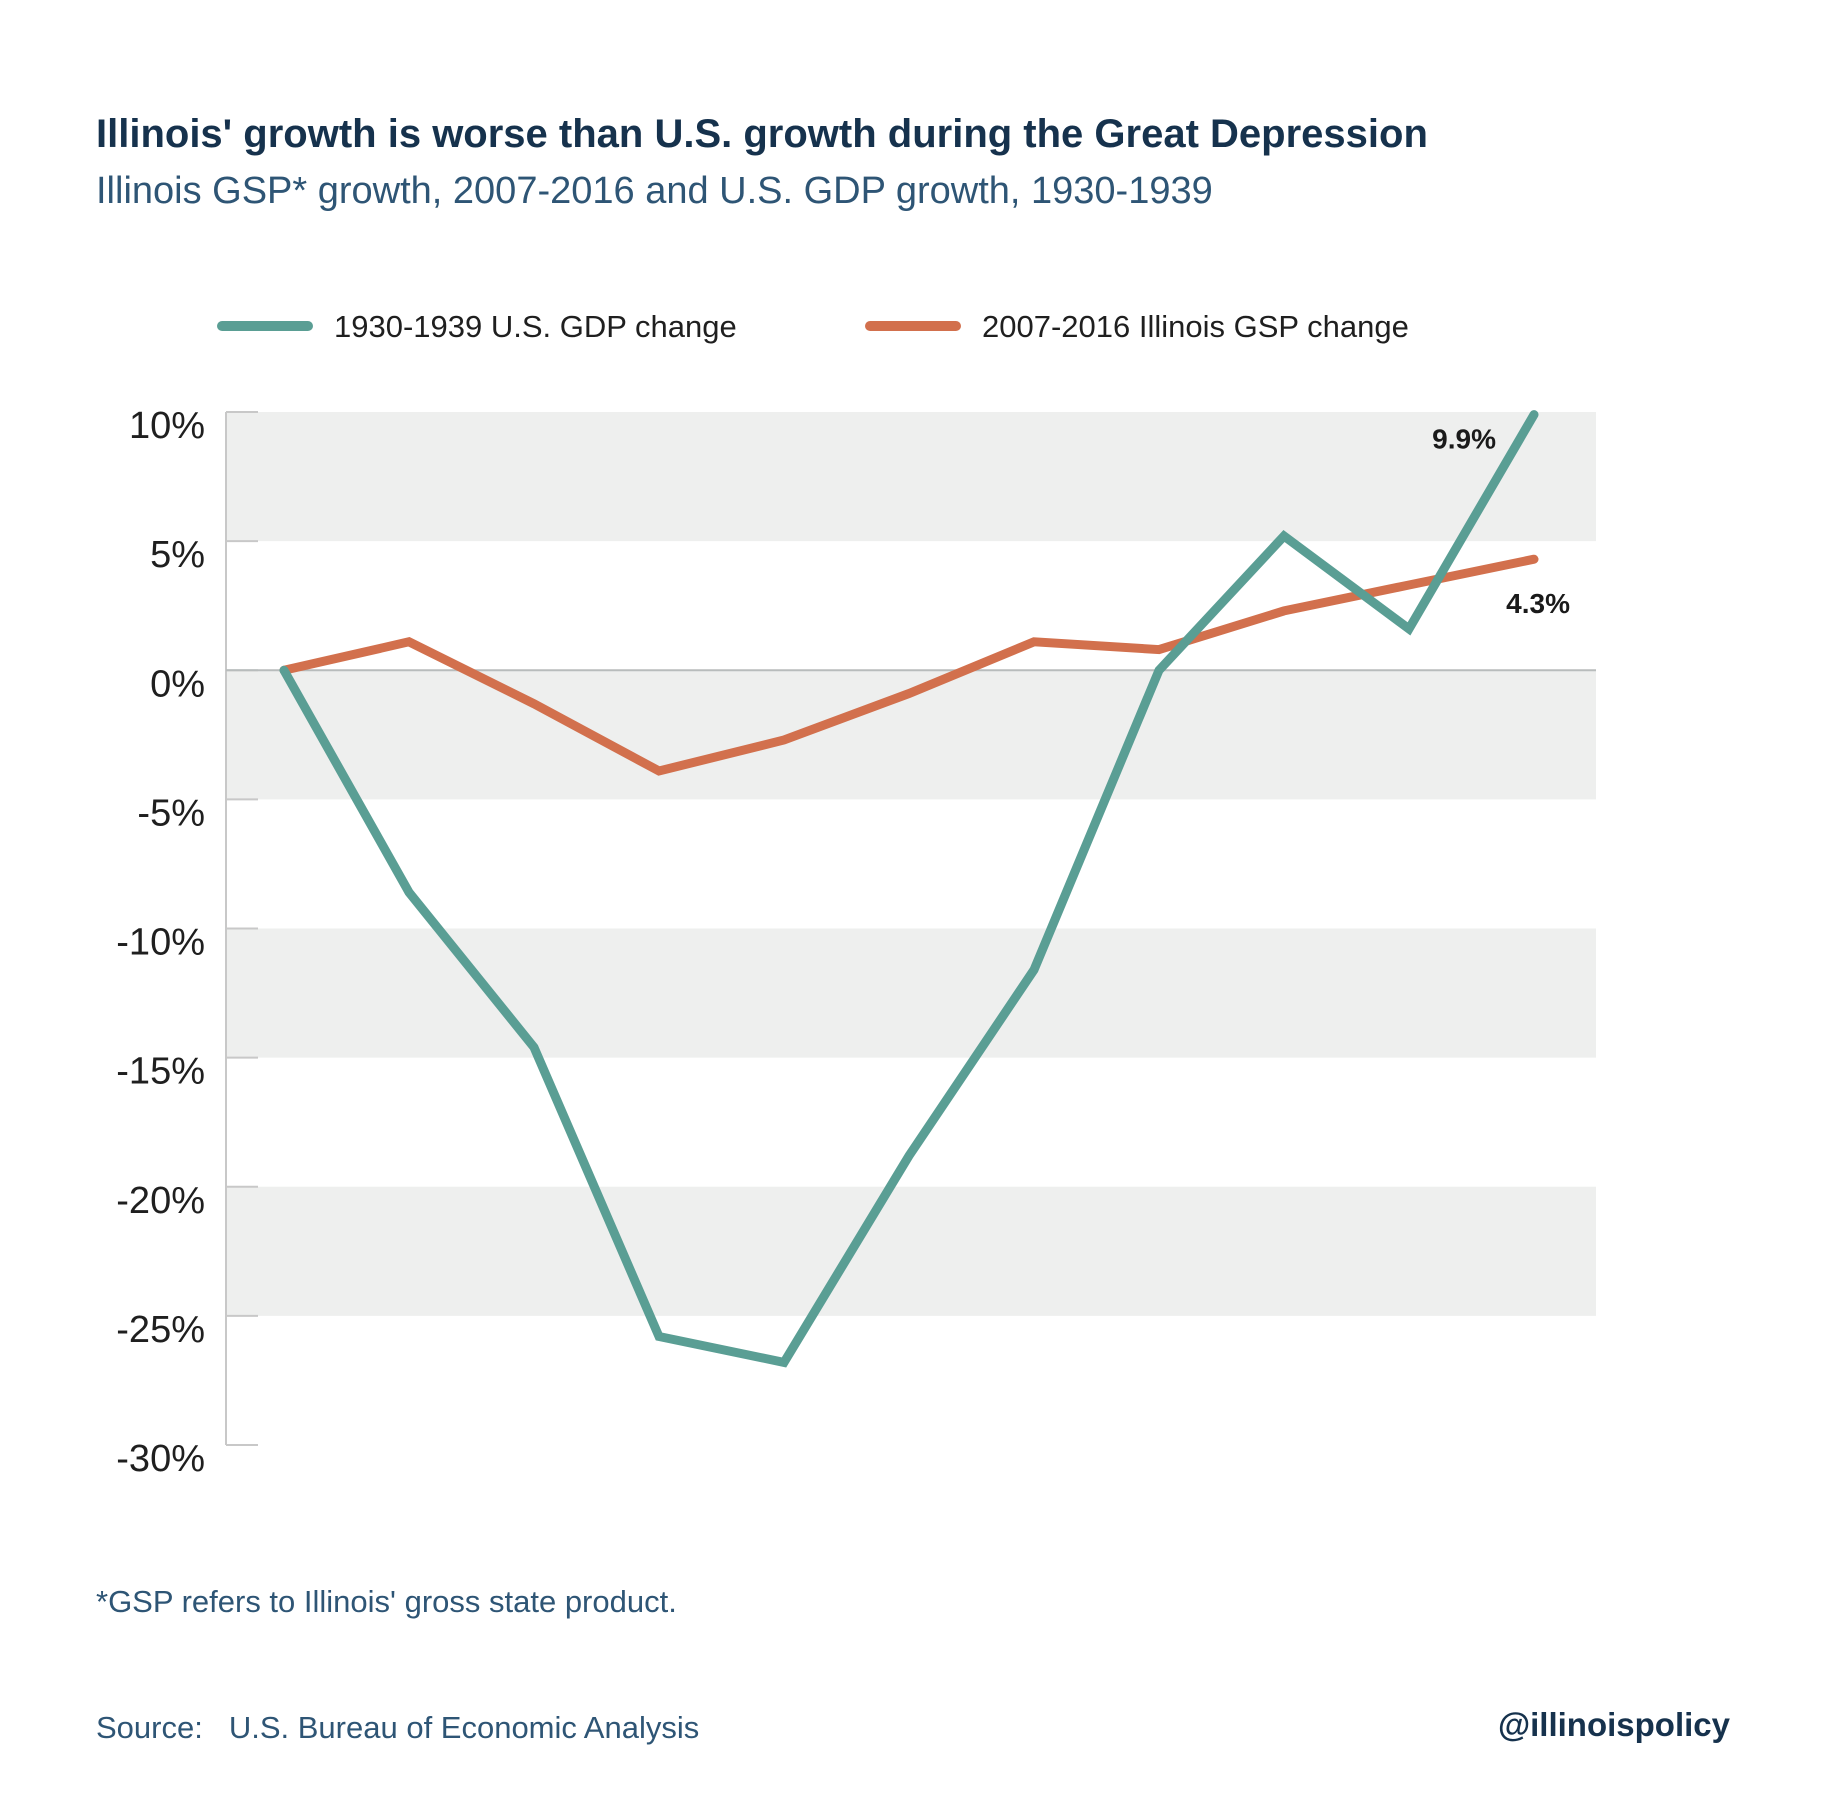  What do you see at coordinates (160, 1072) in the screenshot?
I see `y-tick-label: -15%` at bounding box center [160, 1072].